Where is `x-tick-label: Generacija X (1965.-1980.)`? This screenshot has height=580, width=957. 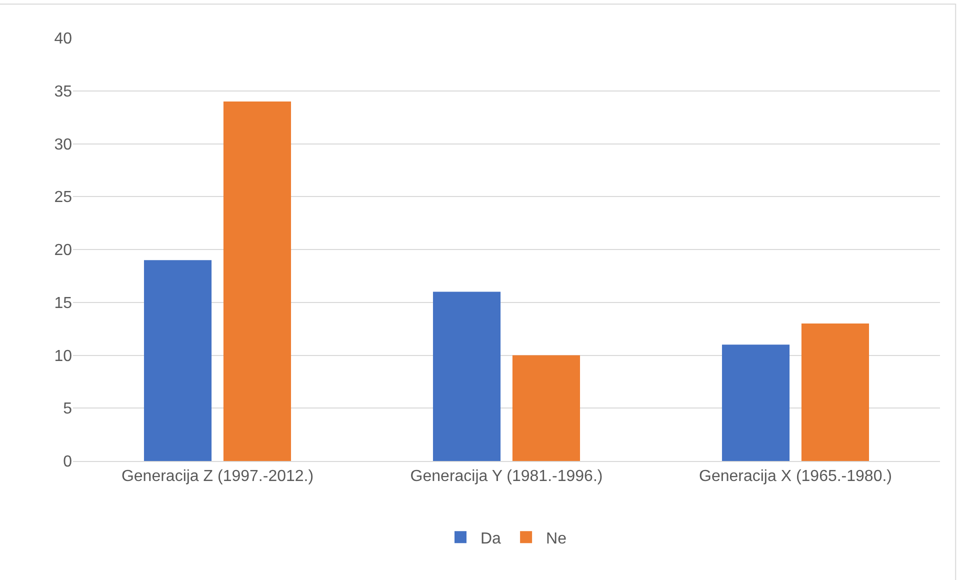
x-tick-label: Generacija X (1965.-1980.) is located at coordinates (795, 477).